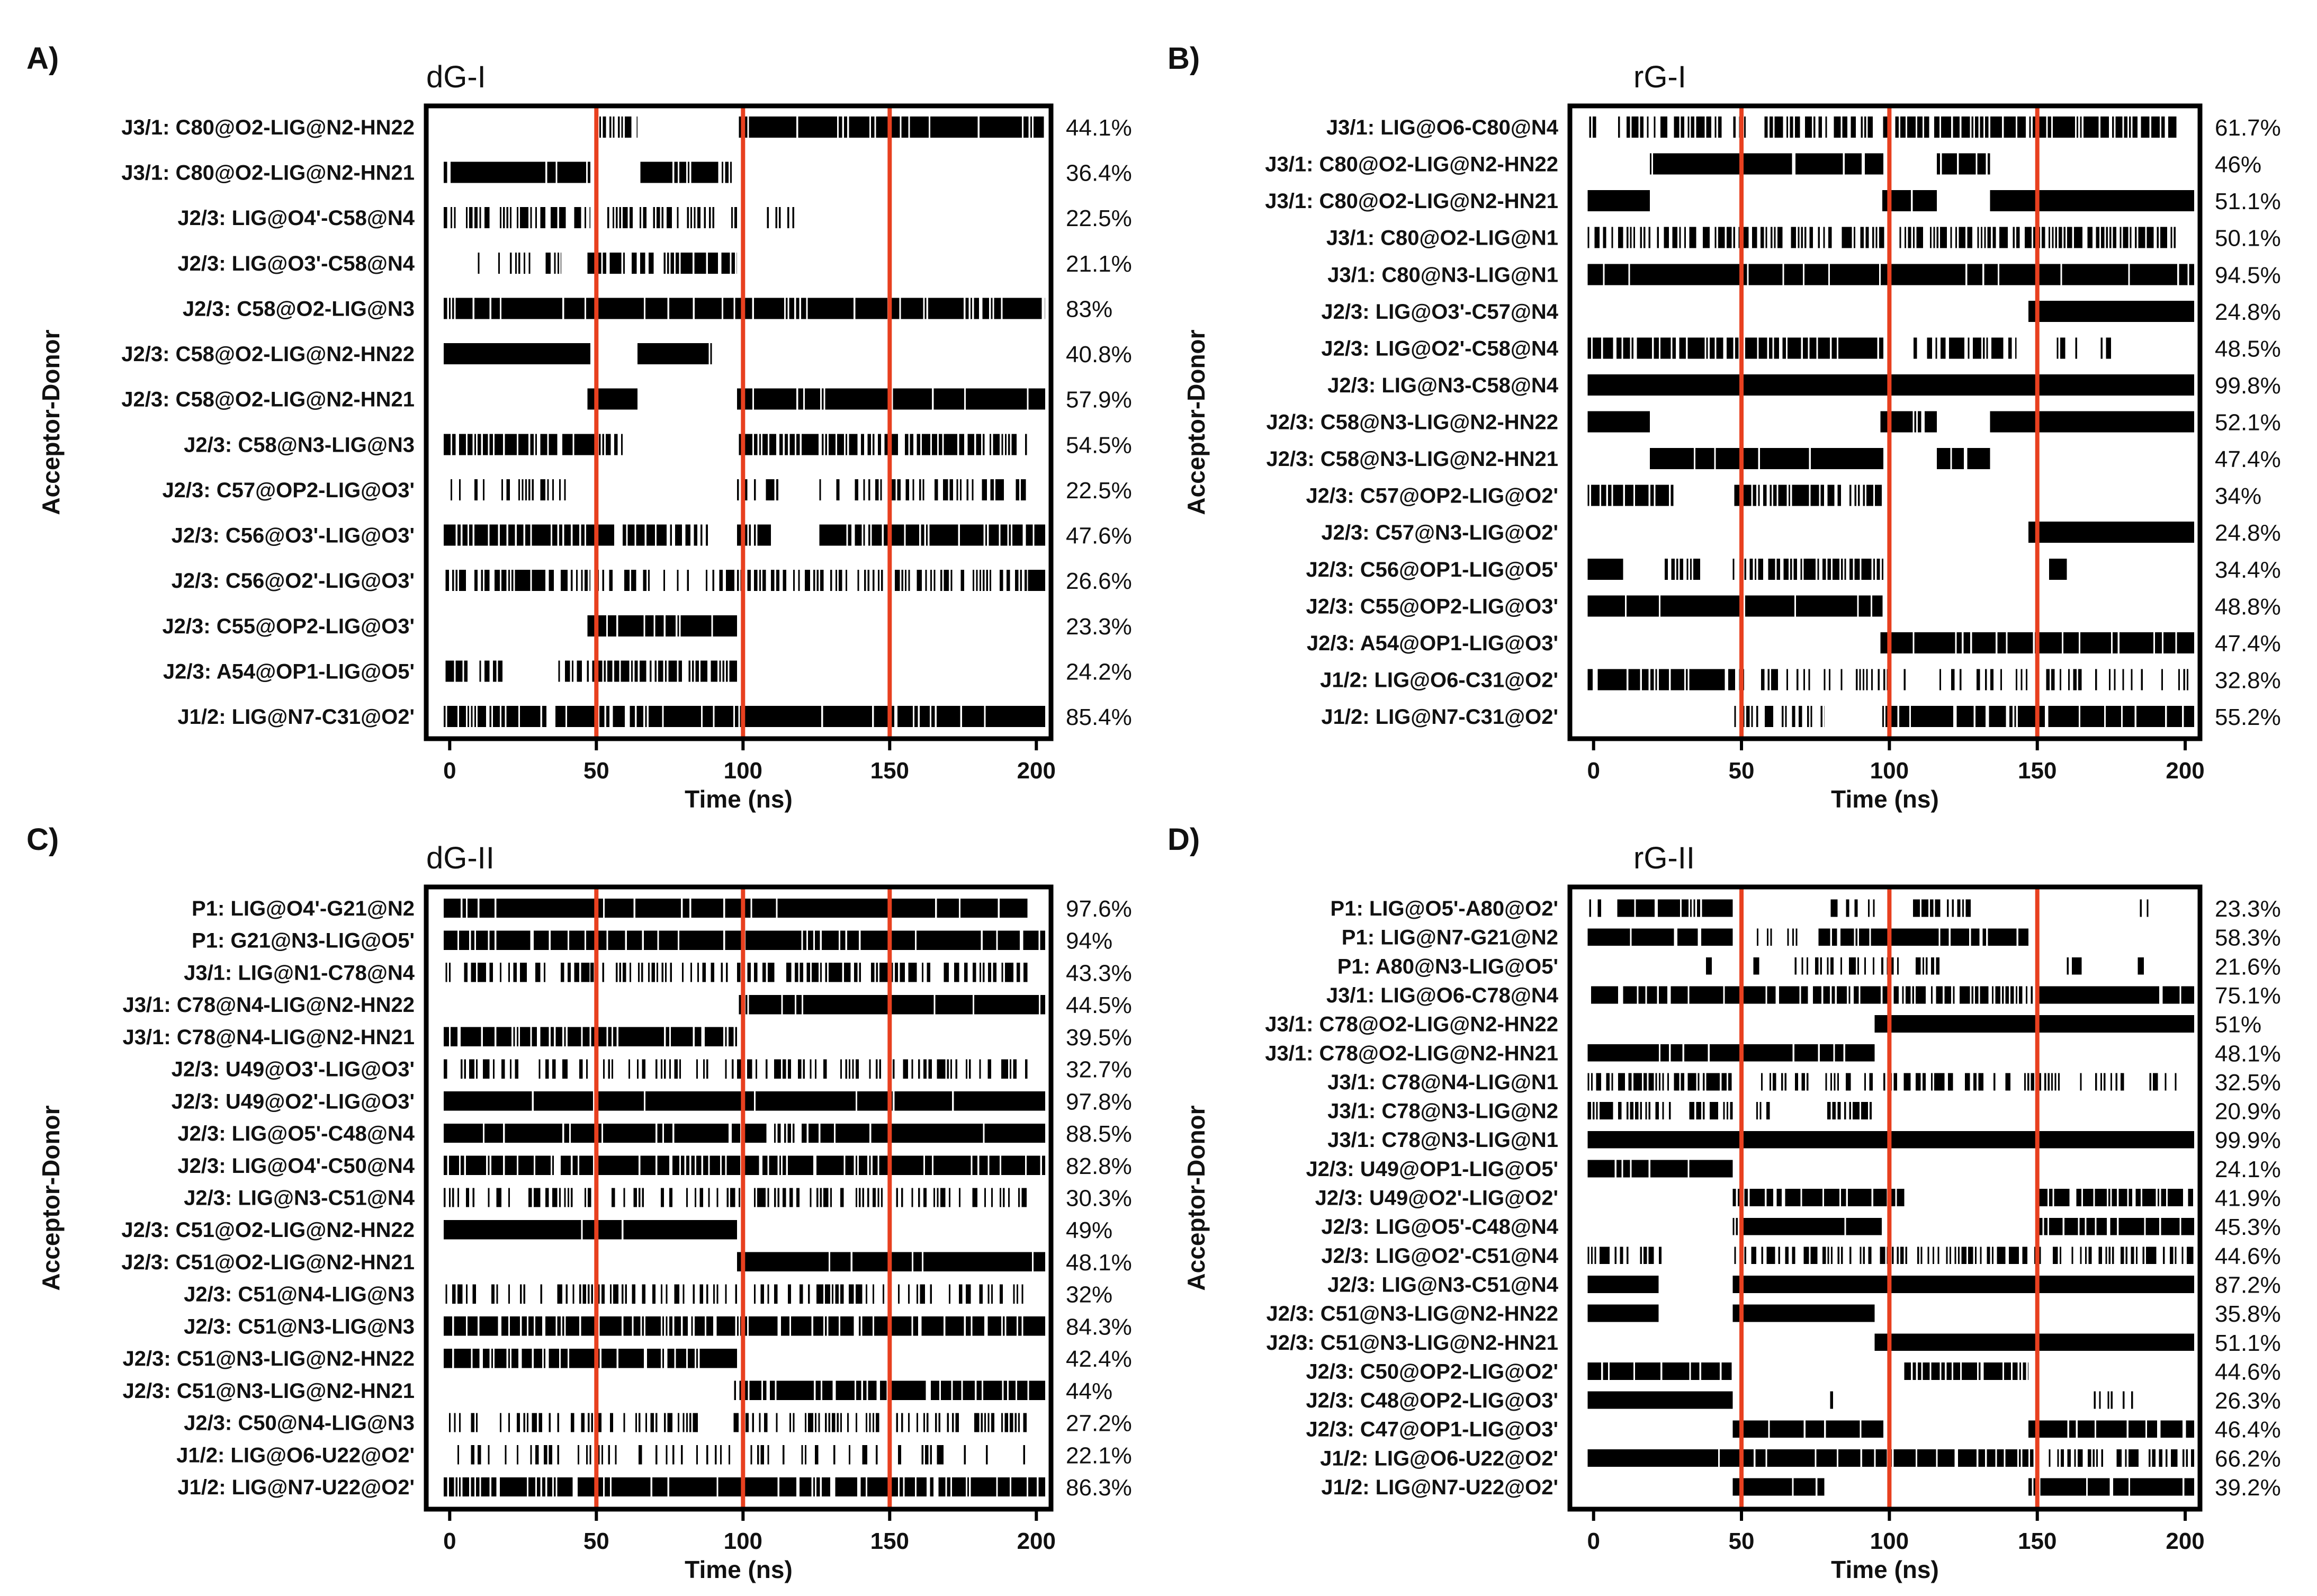  I want to click on series-percent: 39.5%, so click(1099, 1038).